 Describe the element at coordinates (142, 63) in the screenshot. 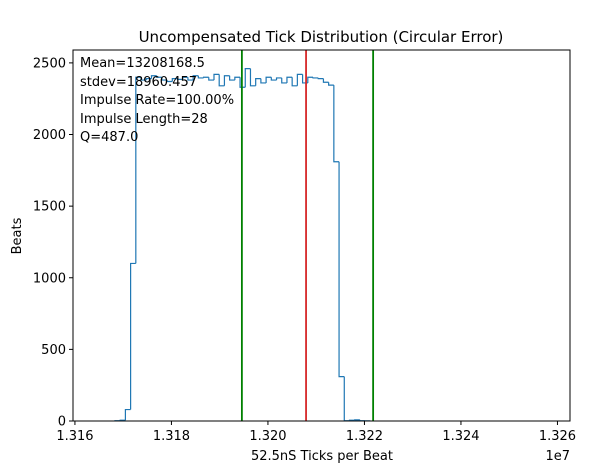

I see `annotation-mean: Mean=13208168.5` at that location.